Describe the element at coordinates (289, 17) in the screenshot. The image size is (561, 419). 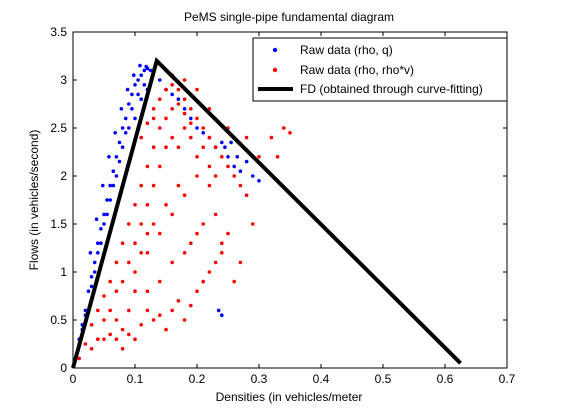
I see `chart-title: PeMS single-pipe fundamental diagram` at that location.